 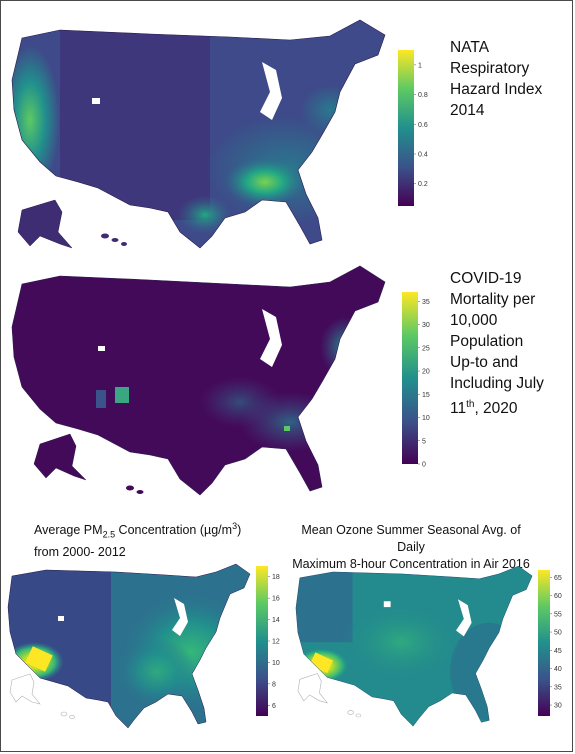 What do you see at coordinates (426, 372) in the screenshot?
I see `covid-colorbar-tick-label: 20` at bounding box center [426, 372].